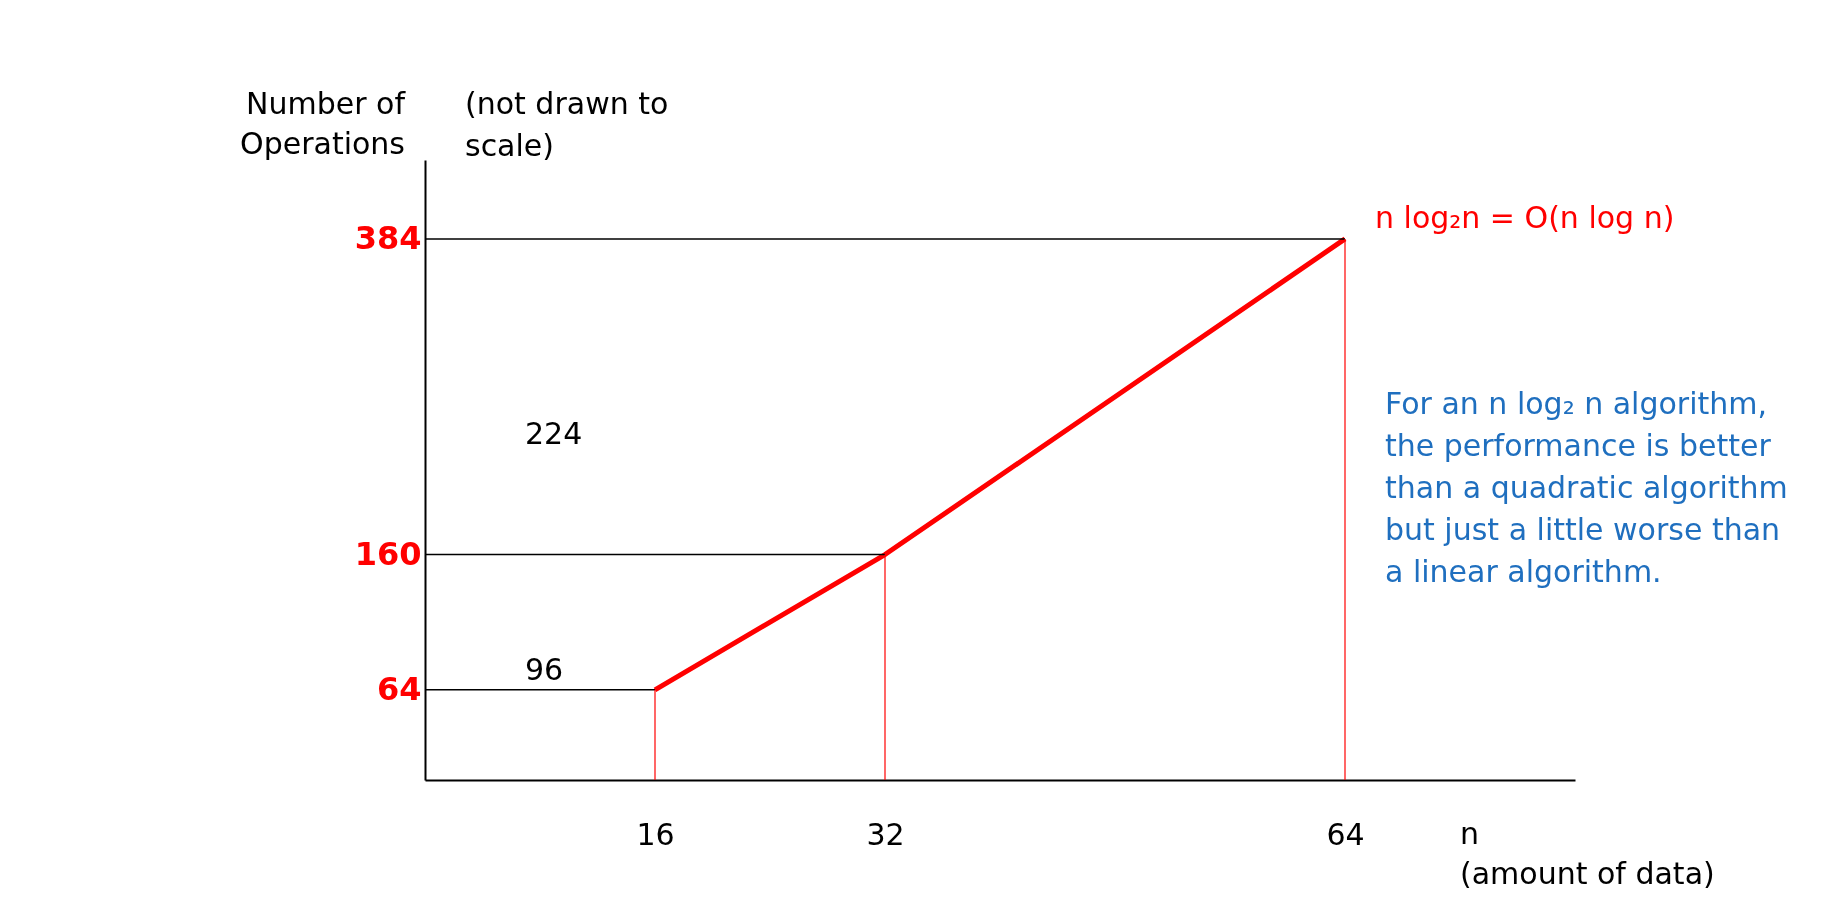  What do you see at coordinates (323, 123) in the screenshot?
I see `y-axis-title: Number of Operations` at bounding box center [323, 123].